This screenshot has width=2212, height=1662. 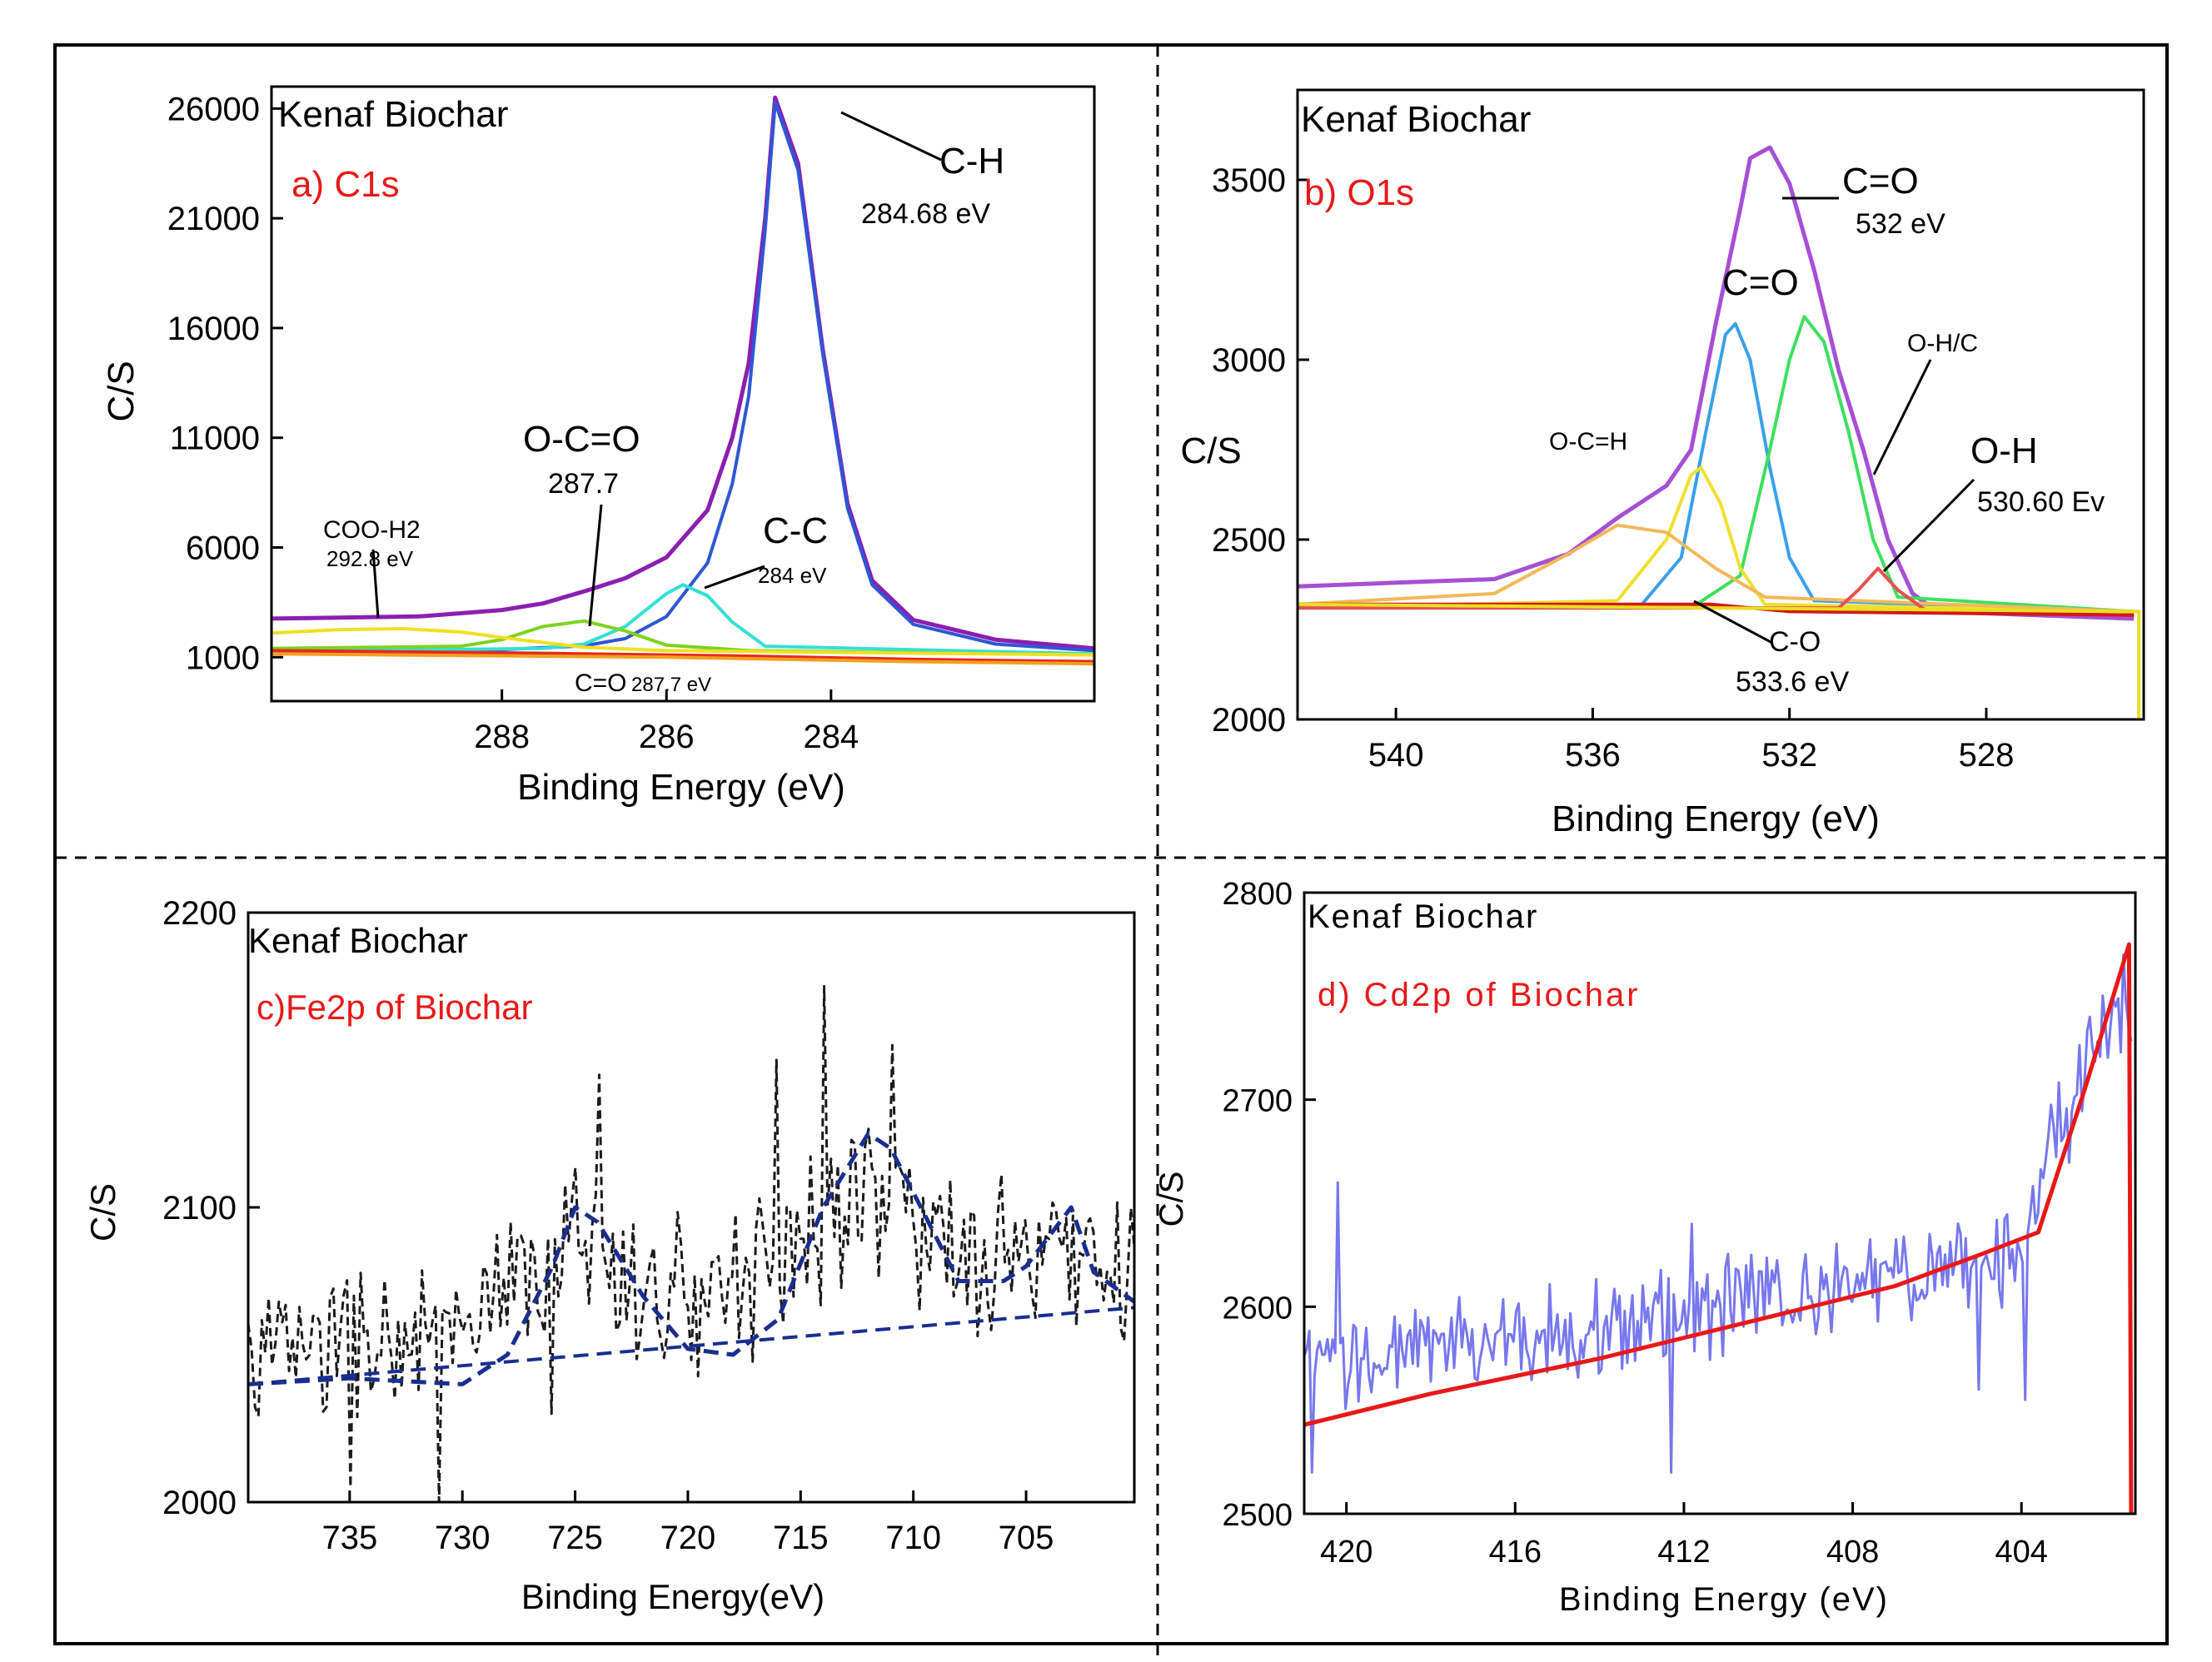 What do you see at coordinates (971, 161) in the screenshot?
I see `c1s-annotation-ch: C-H` at bounding box center [971, 161].